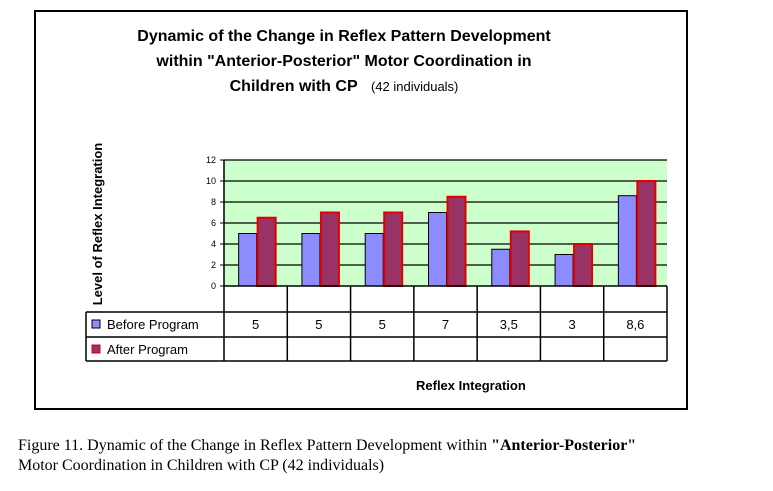 This screenshot has width=773, height=491. Describe the element at coordinates (564, 445) in the screenshot. I see `caption-bold: "Anterior-Posterior"` at that location.